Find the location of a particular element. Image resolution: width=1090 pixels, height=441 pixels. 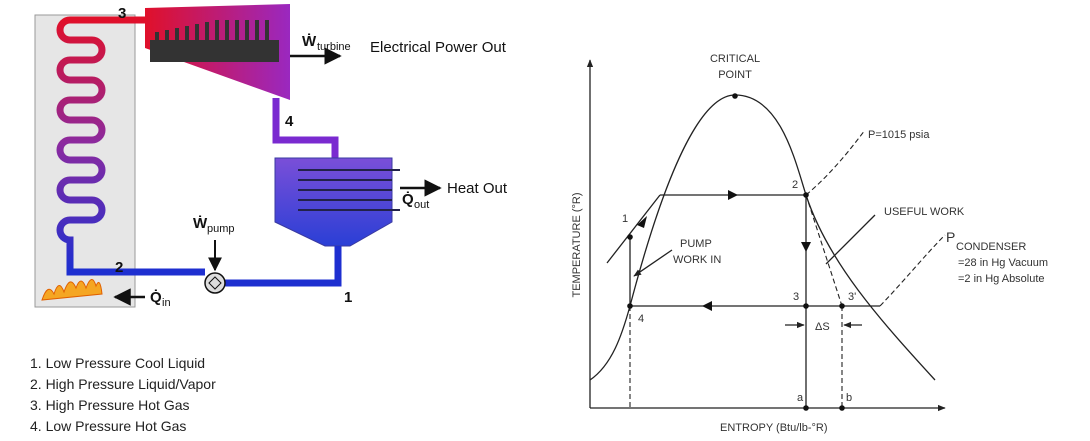

point-label: 1 is located at coordinates (625, 219).